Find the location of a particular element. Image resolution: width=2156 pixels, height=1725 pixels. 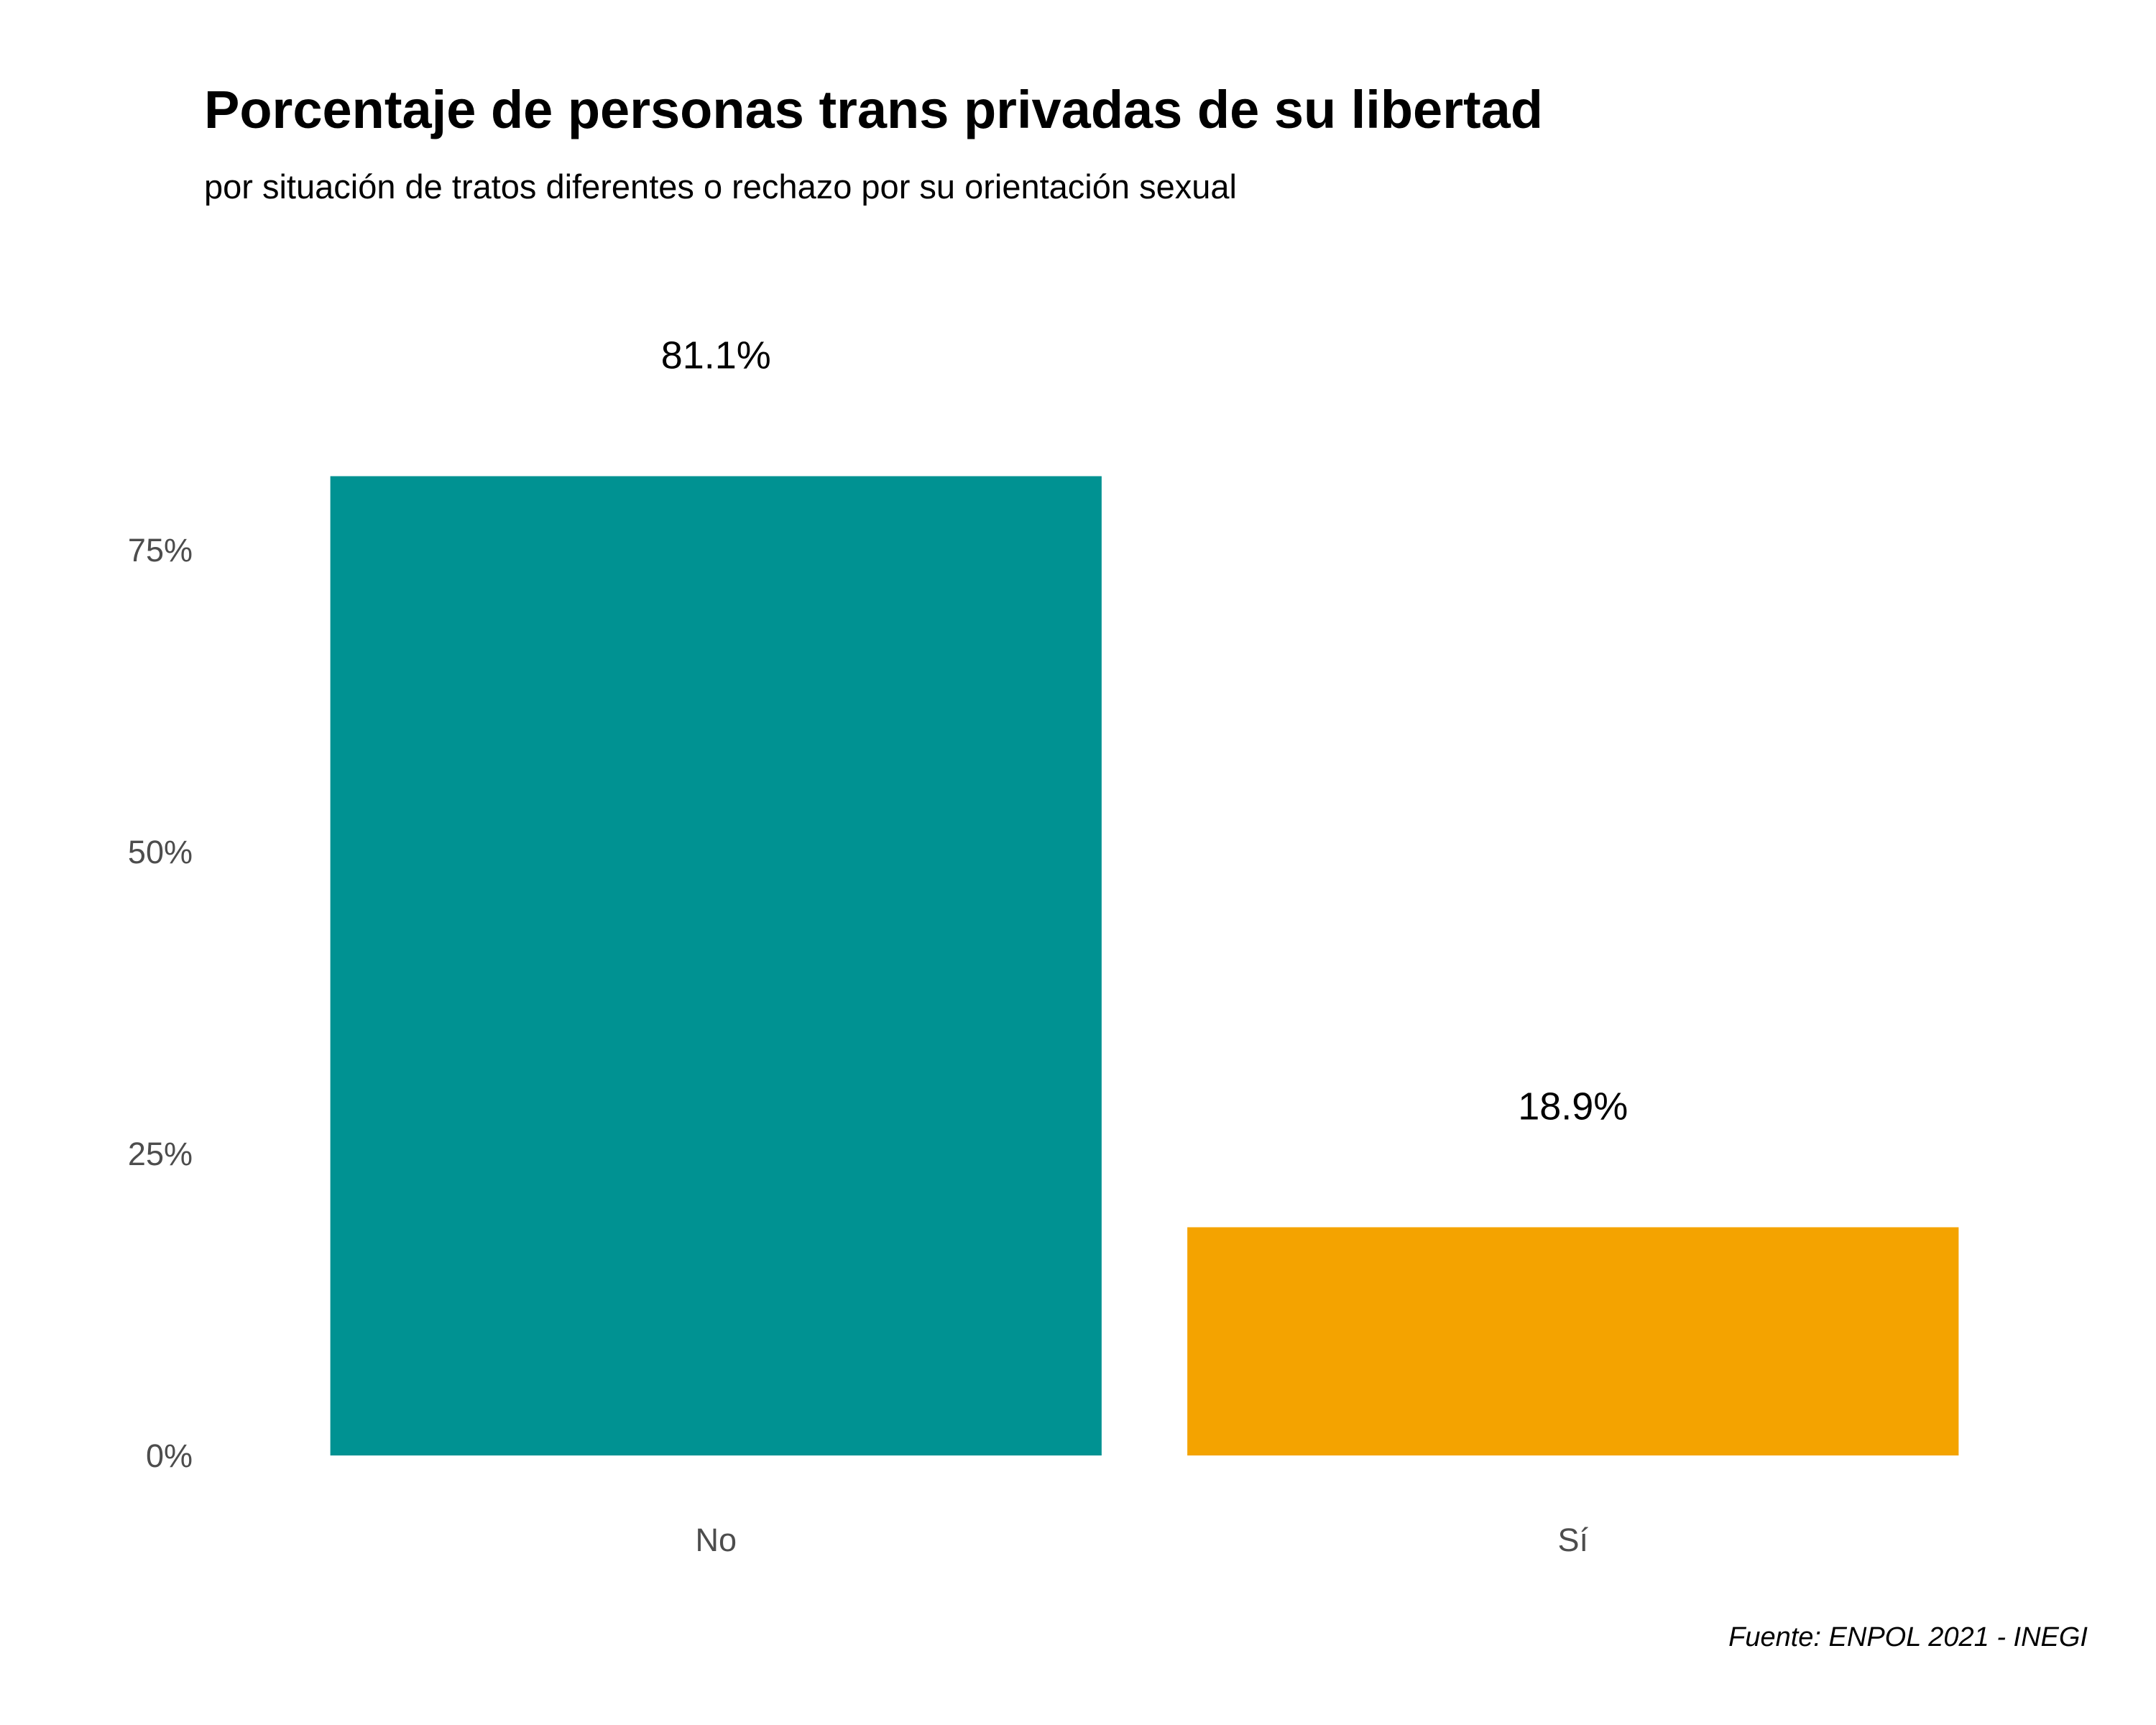

y-tick-label: 75% is located at coordinates (160, 550).